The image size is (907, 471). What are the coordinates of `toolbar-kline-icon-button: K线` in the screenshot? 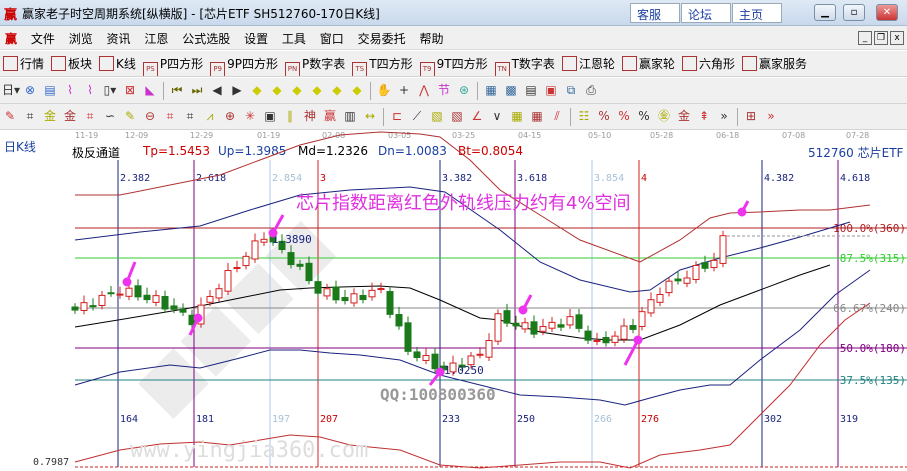 It's located at (118, 63).